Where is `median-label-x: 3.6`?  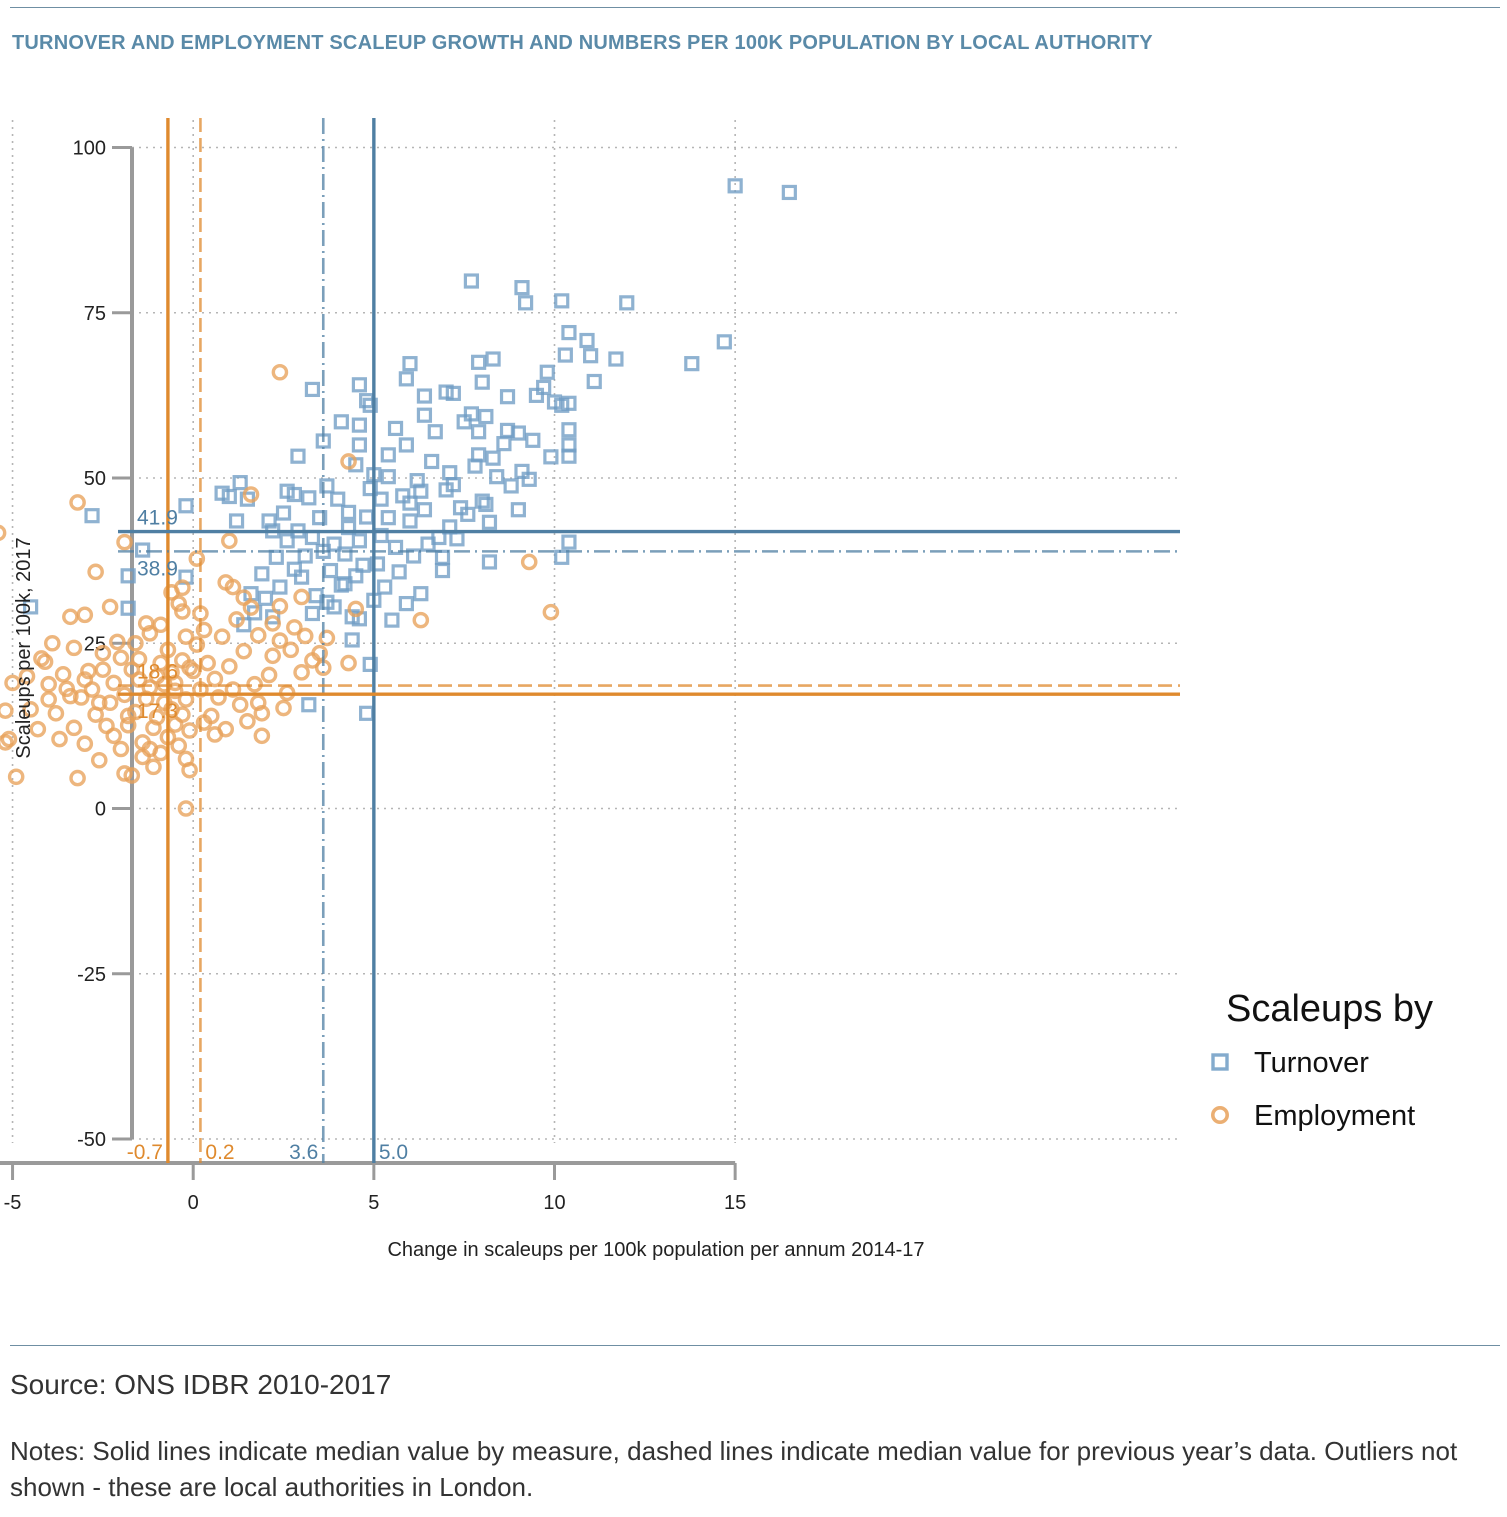
median-label-x: 3.6 is located at coordinates (303, 1152).